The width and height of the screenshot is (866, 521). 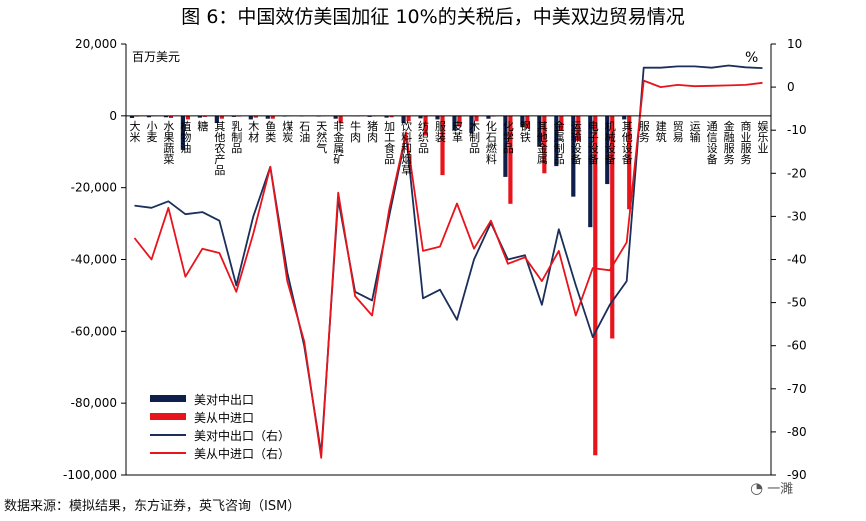 I want to click on right-tick-label: -70, so click(x=797, y=389).